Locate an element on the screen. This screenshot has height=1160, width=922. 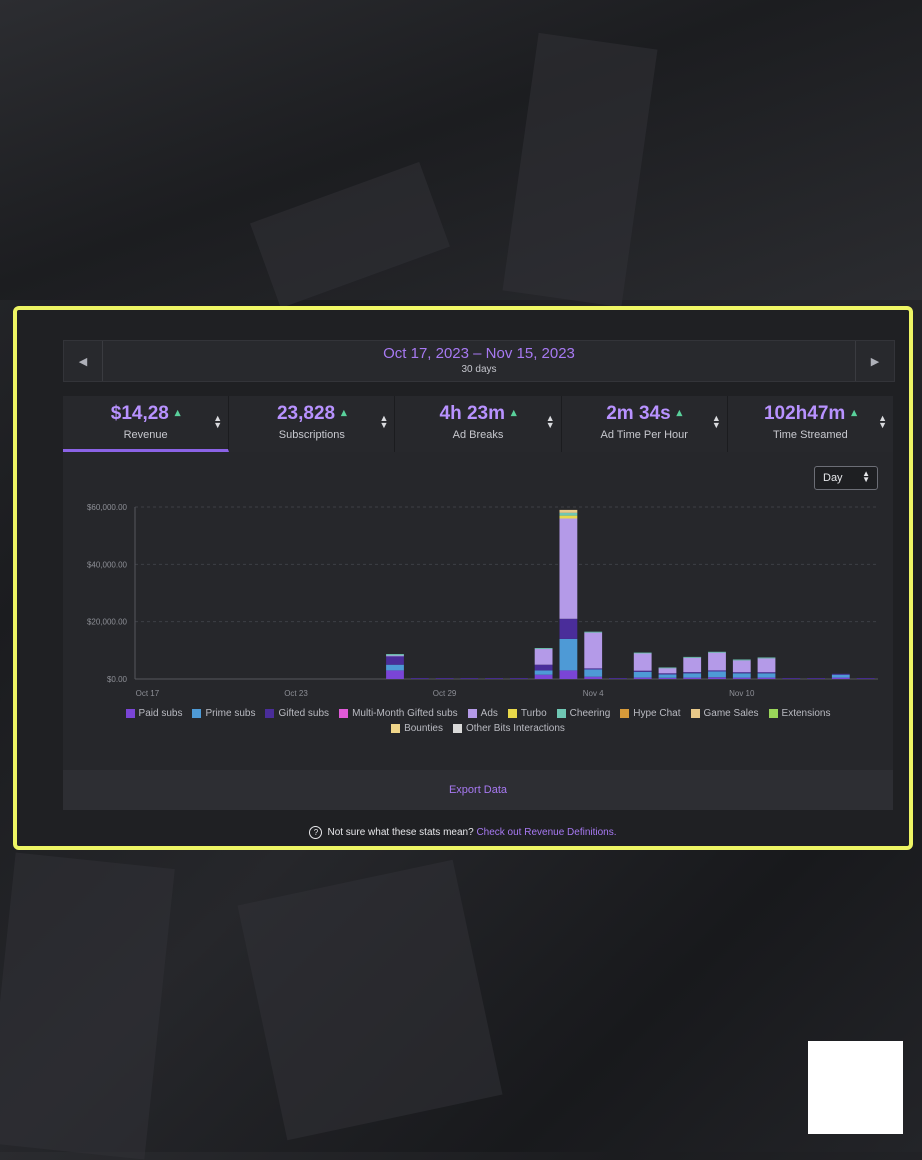
tab-revenue: $14,28 ▴ Revenue ▲ ▼ is located at coordinates (146, 424).